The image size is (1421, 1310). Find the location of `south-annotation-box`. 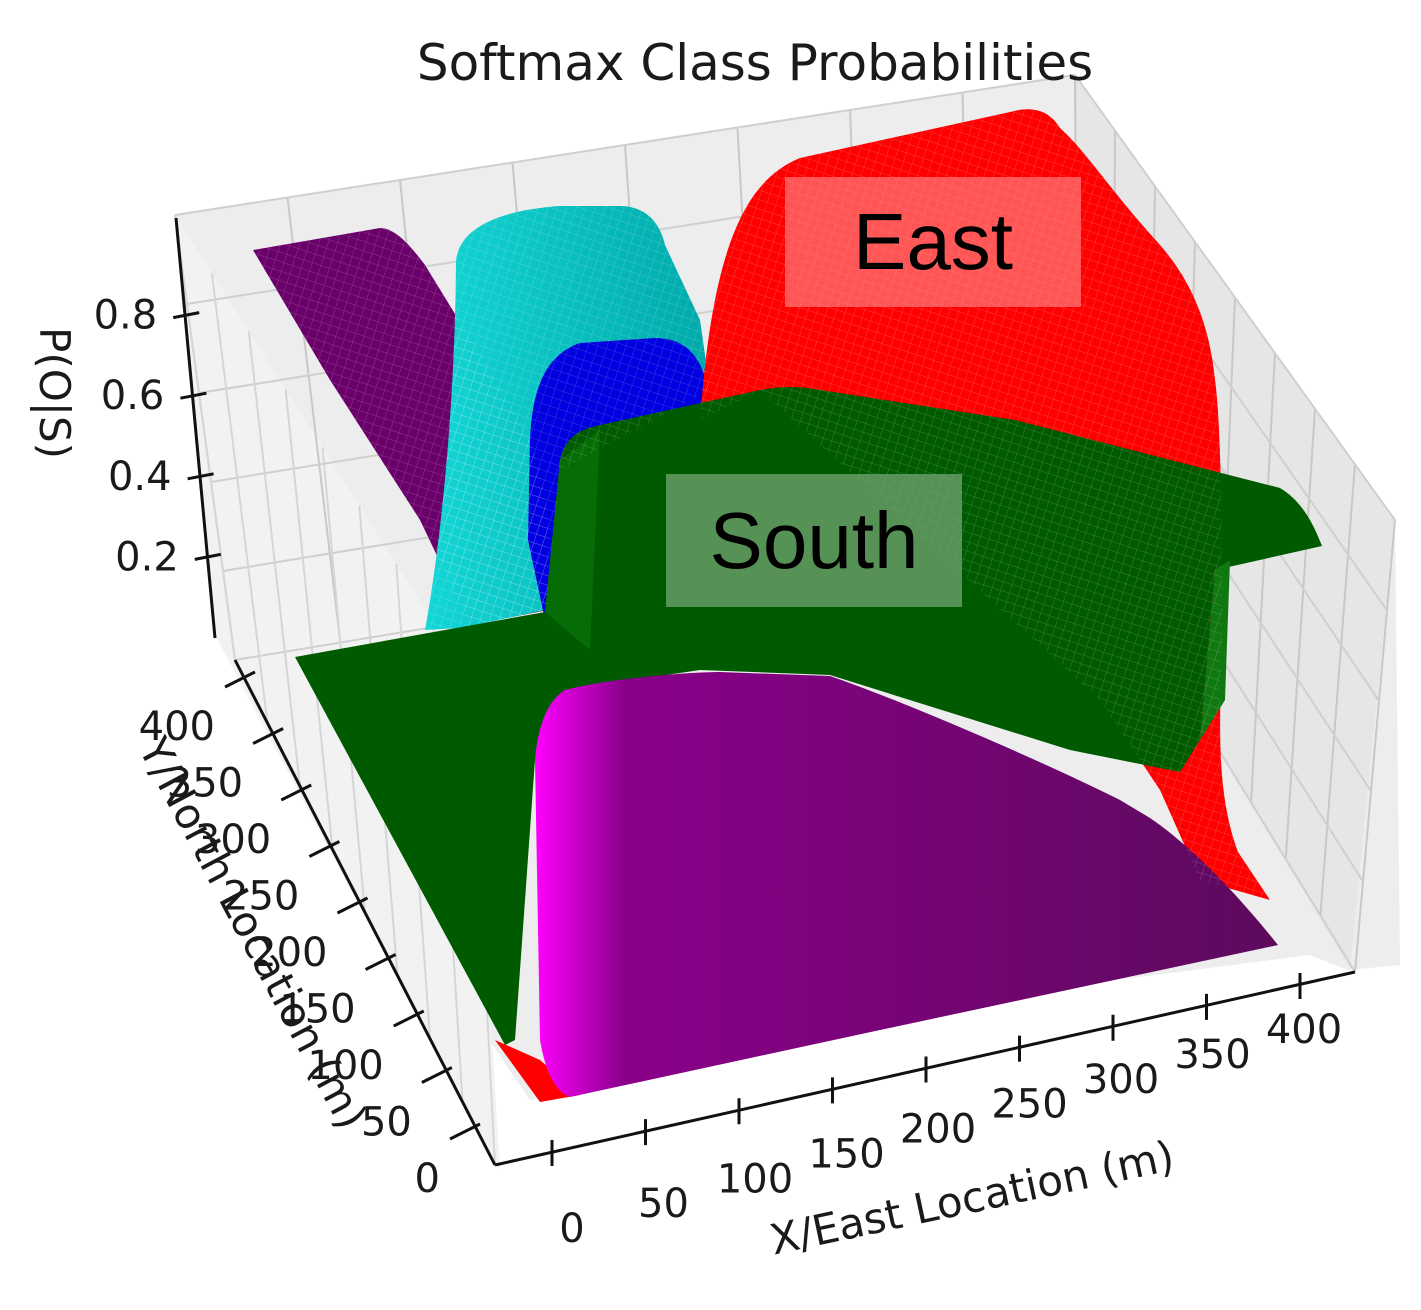

south-annotation-box is located at coordinates (814, 540).